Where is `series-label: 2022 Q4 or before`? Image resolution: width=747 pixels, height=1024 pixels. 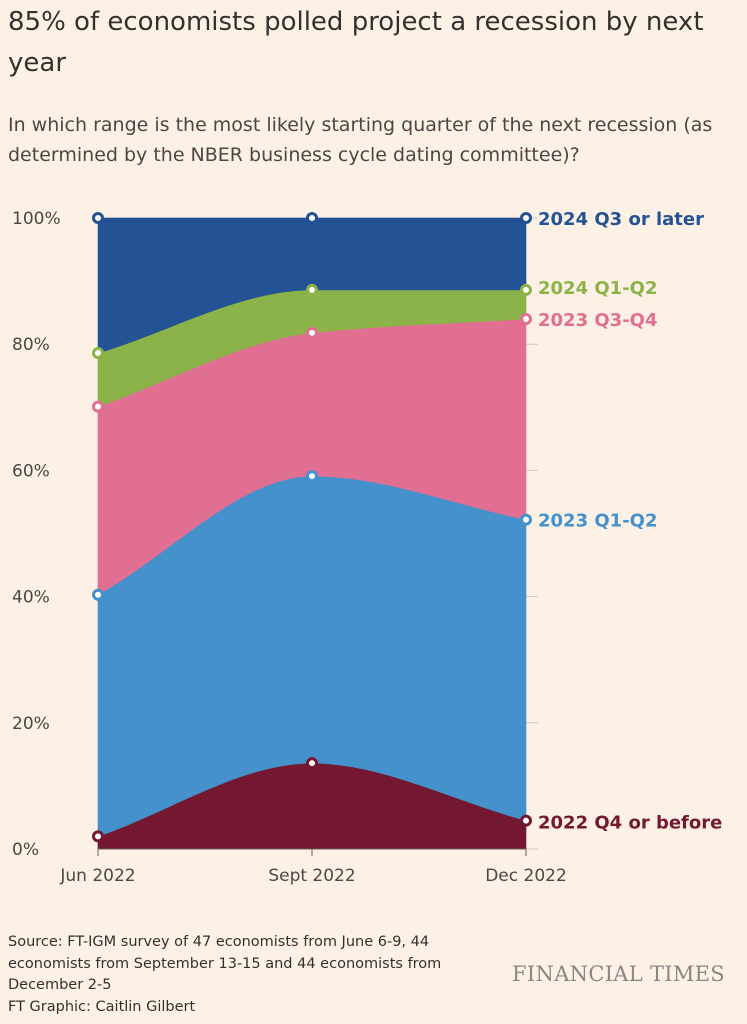
series-label: 2022 Q4 or before is located at coordinates (630, 823).